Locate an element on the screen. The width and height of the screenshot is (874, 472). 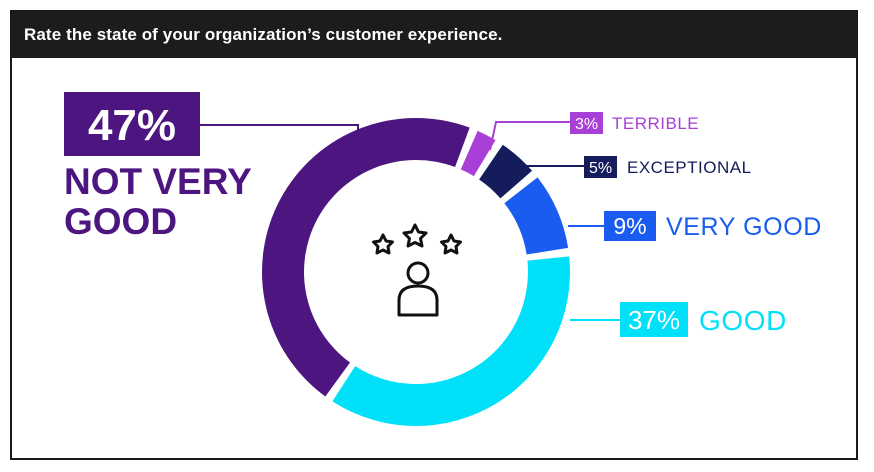
terrible-category-label: TERRIBLE is located at coordinates (655, 123).